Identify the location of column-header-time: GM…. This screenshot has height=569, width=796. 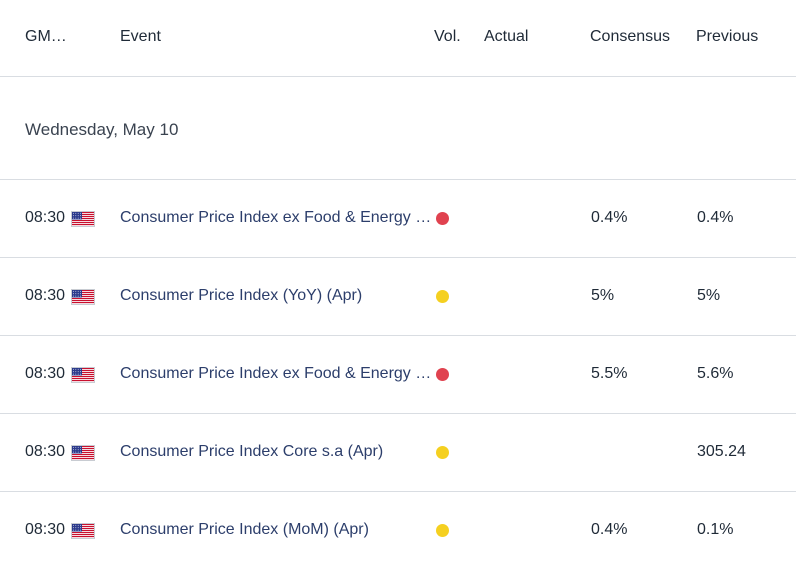
(46, 36).